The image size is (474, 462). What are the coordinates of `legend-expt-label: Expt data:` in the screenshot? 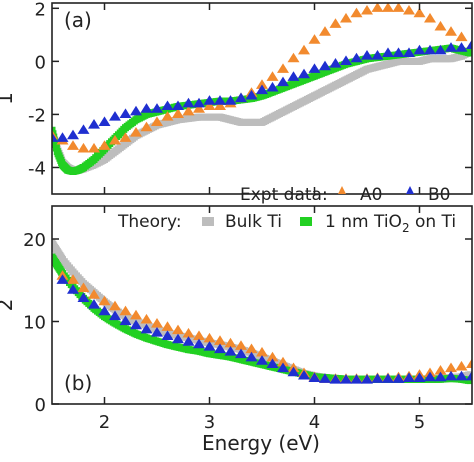 It's located at (284, 195).